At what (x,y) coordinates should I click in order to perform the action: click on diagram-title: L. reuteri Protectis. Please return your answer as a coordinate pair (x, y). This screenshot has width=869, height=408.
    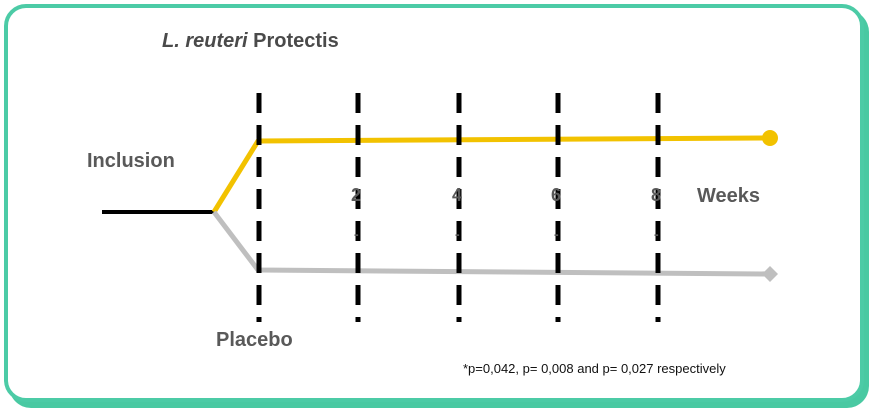
    Looking at the image, I should click on (250, 41).